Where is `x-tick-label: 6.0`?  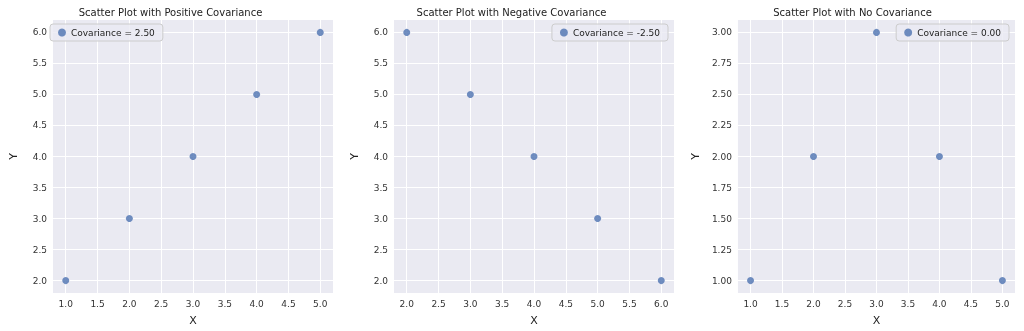
x-tick-label: 6.0 is located at coordinates (661, 303).